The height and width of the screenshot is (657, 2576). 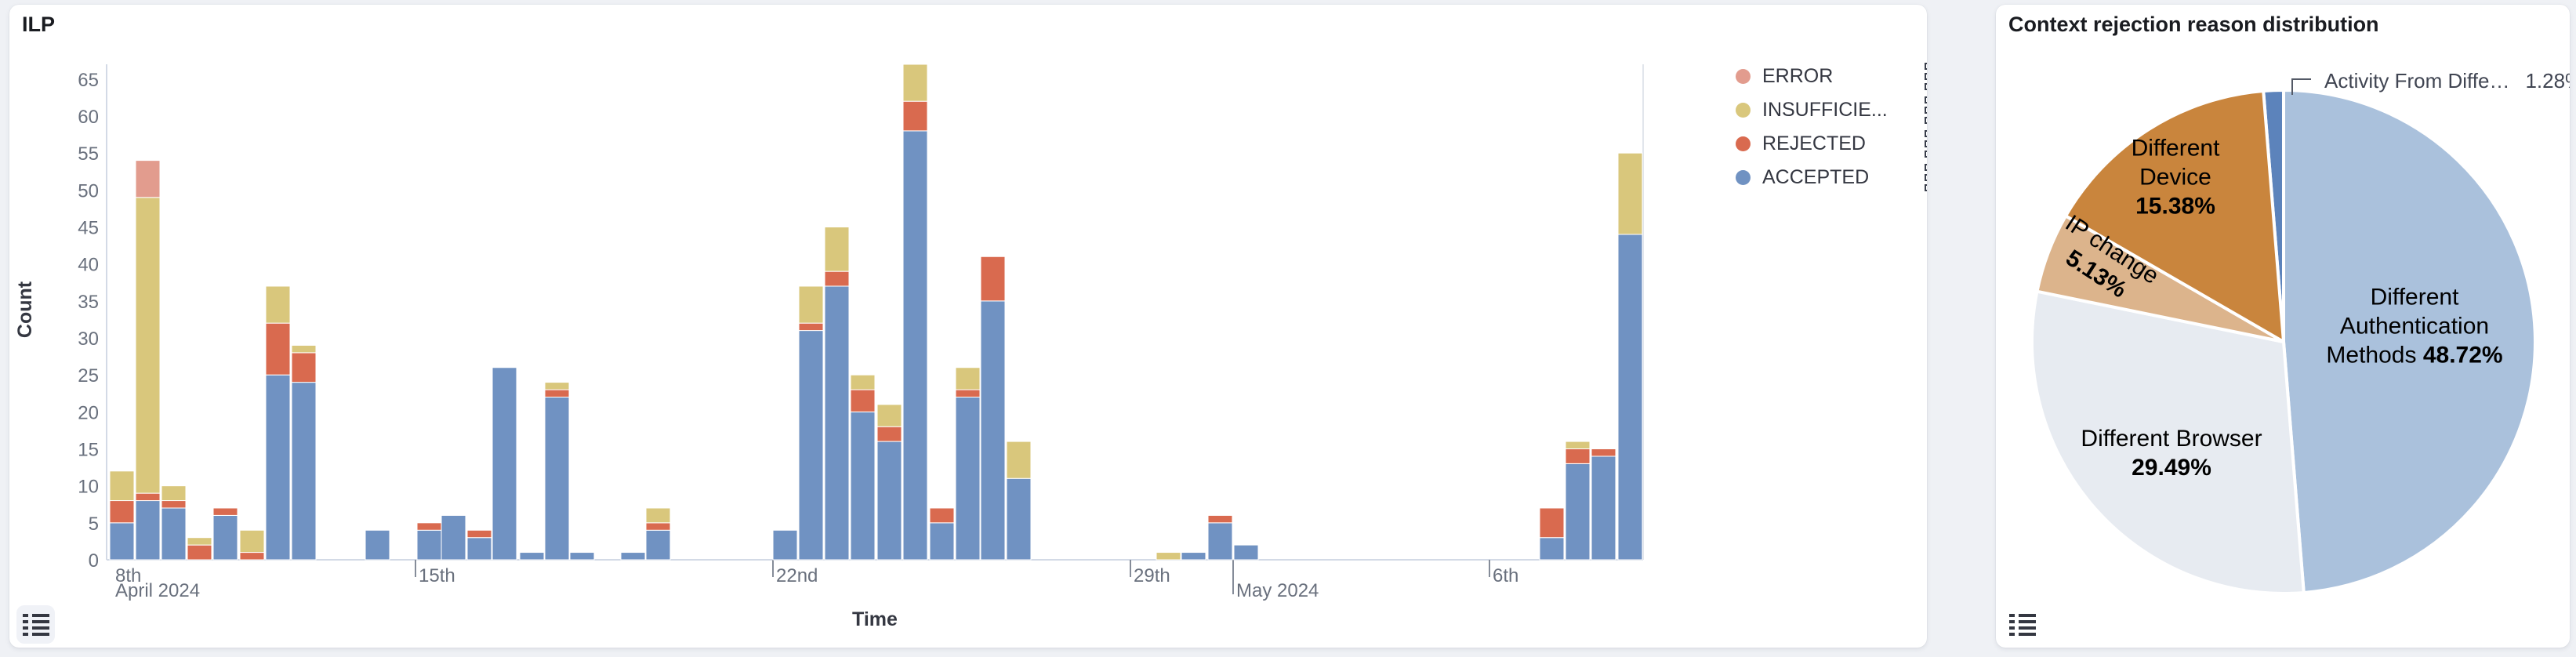 I want to click on legend-item-rejected: REJECTED, so click(x=1832, y=144).